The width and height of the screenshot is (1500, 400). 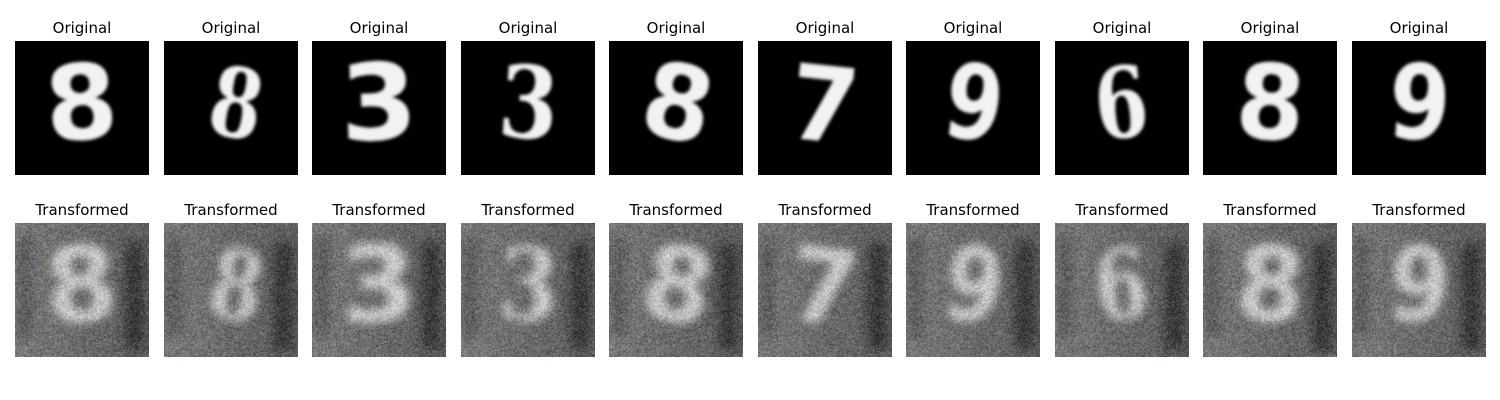 I want to click on image-panel-transformed-4: Transformed, so click(x=528, y=279).